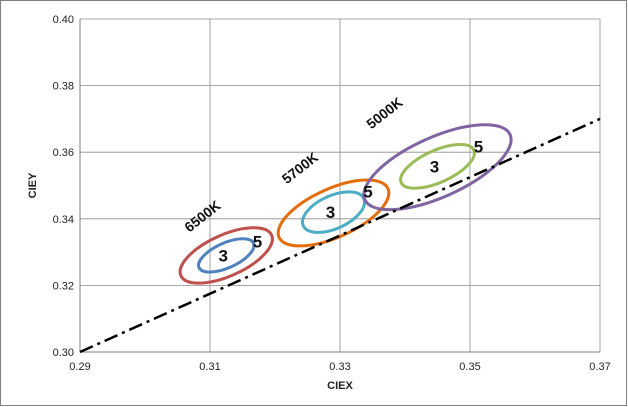 The height and width of the screenshot is (407, 628). Describe the element at coordinates (63, 353) in the screenshot. I see `y-tick-label: 0.30` at that location.